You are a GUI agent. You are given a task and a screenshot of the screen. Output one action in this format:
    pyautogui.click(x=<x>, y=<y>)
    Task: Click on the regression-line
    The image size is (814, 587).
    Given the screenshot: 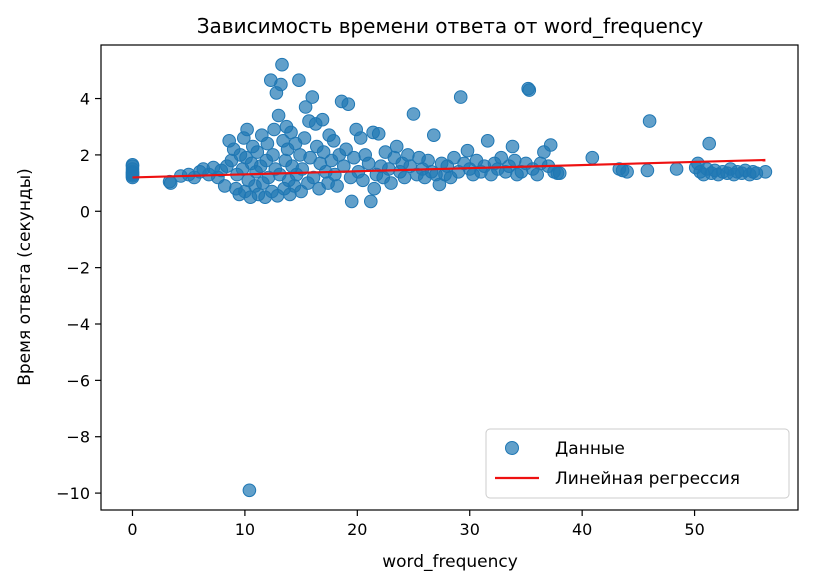 What is the action you would take?
    pyautogui.click(x=449, y=168)
    